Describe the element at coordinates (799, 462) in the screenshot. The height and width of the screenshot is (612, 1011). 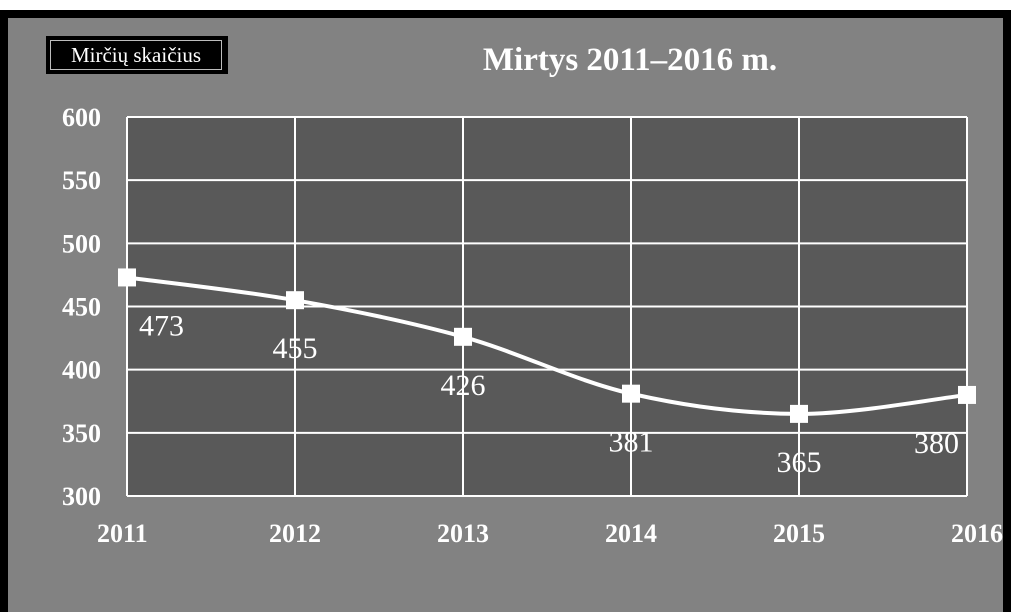
I see `data-label: 365` at that location.